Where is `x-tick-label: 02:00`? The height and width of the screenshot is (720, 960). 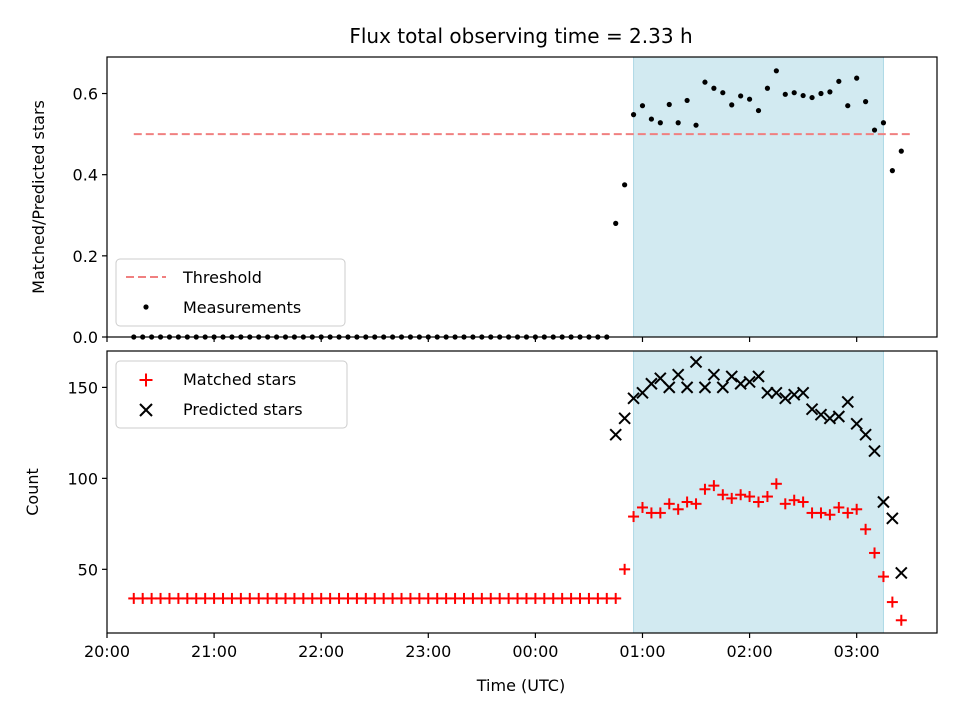
x-tick-label: 02:00 is located at coordinates (750, 651).